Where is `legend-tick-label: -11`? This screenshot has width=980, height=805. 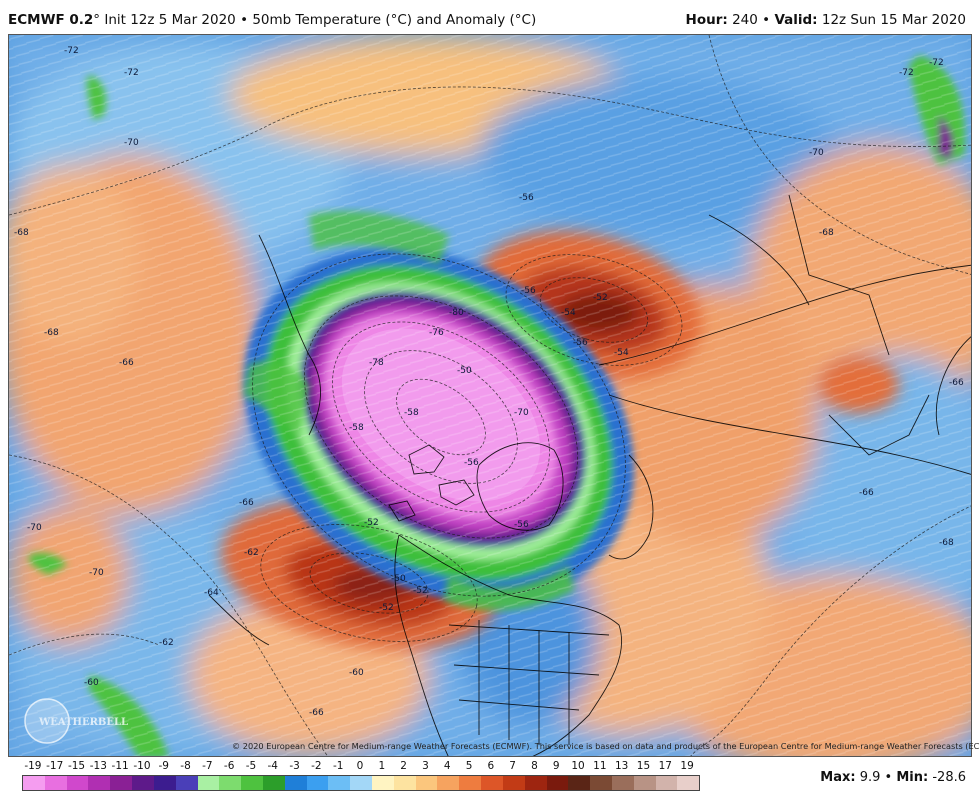
legend-tick-label: -11 is located at coordinates (120, 766).